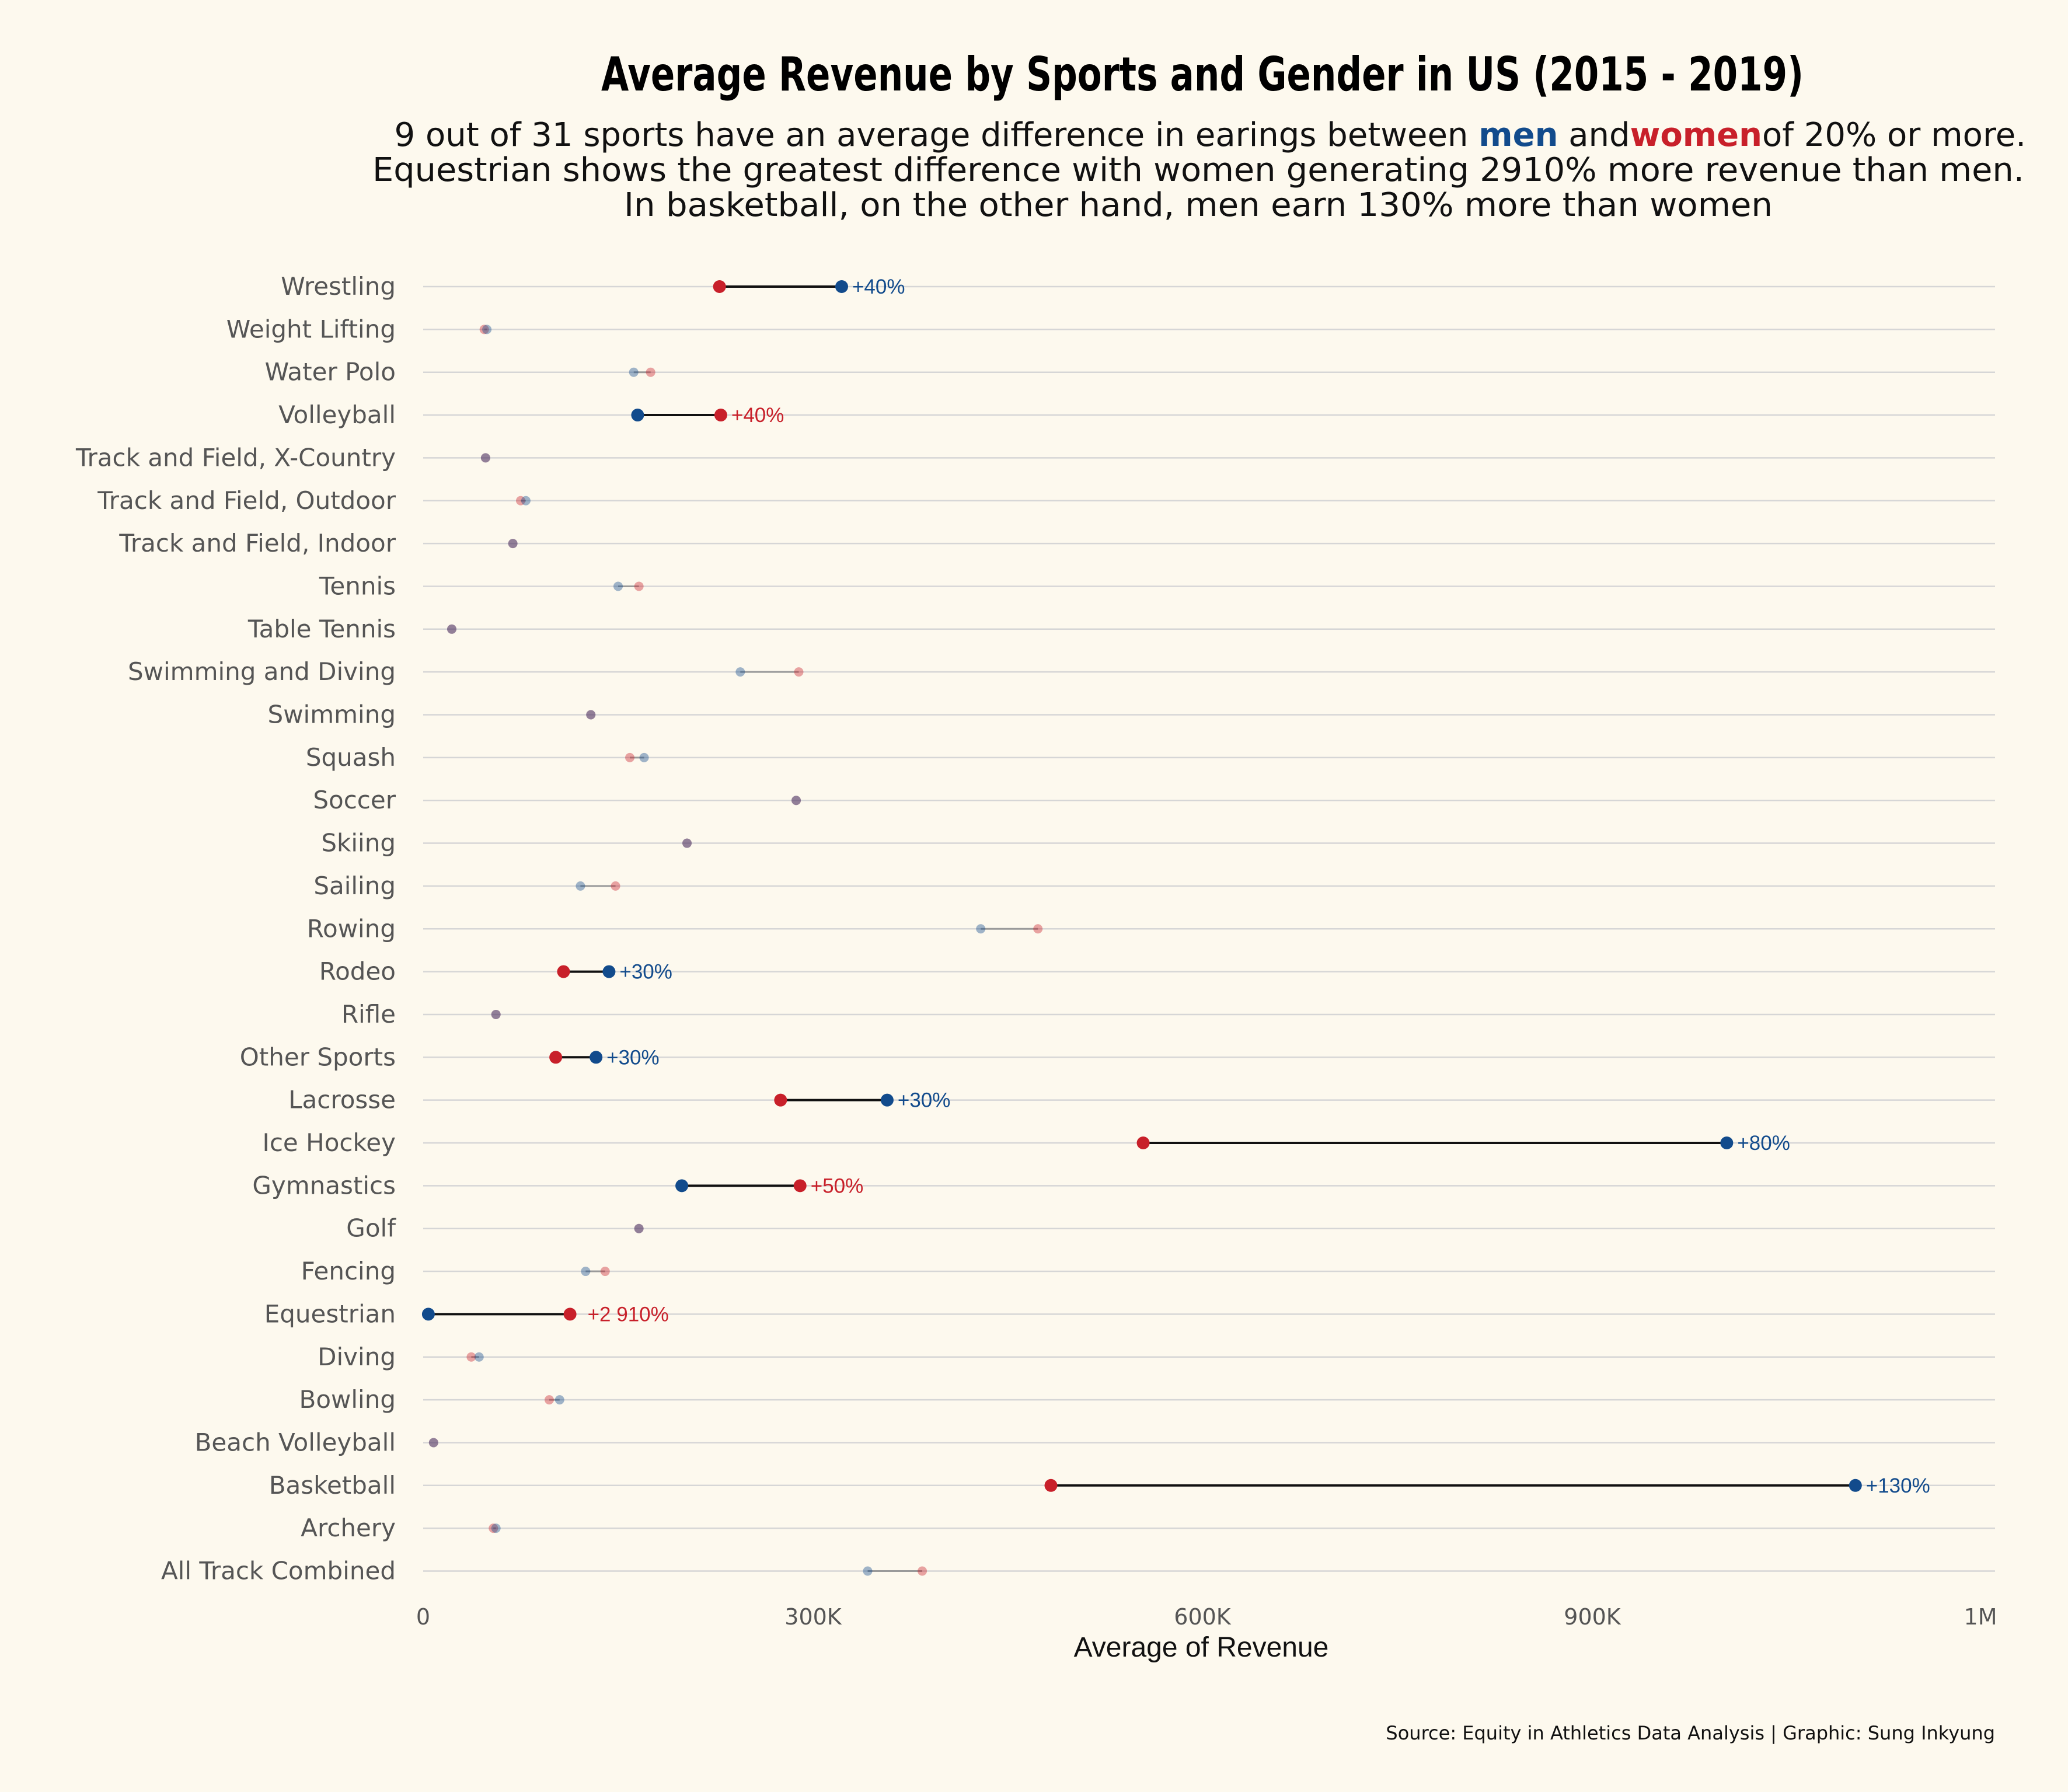 This screenshot has height=1792, width=2068. Describe the element at coordinates (644, 757) in the screenshot. I see `point-men-squash` at that location.